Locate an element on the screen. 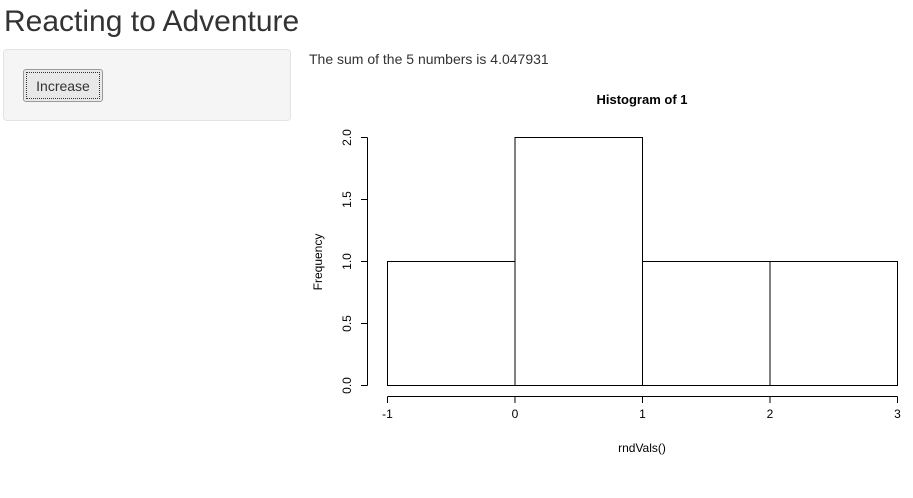  y-tick-label: 1.0 is located at coordinates (347, 261).